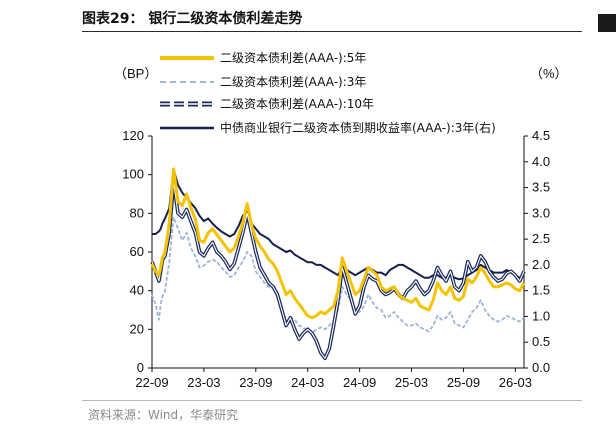 This screenshot has height=434, width=616. I want to click on page-corner-mark, so click(607, 23).